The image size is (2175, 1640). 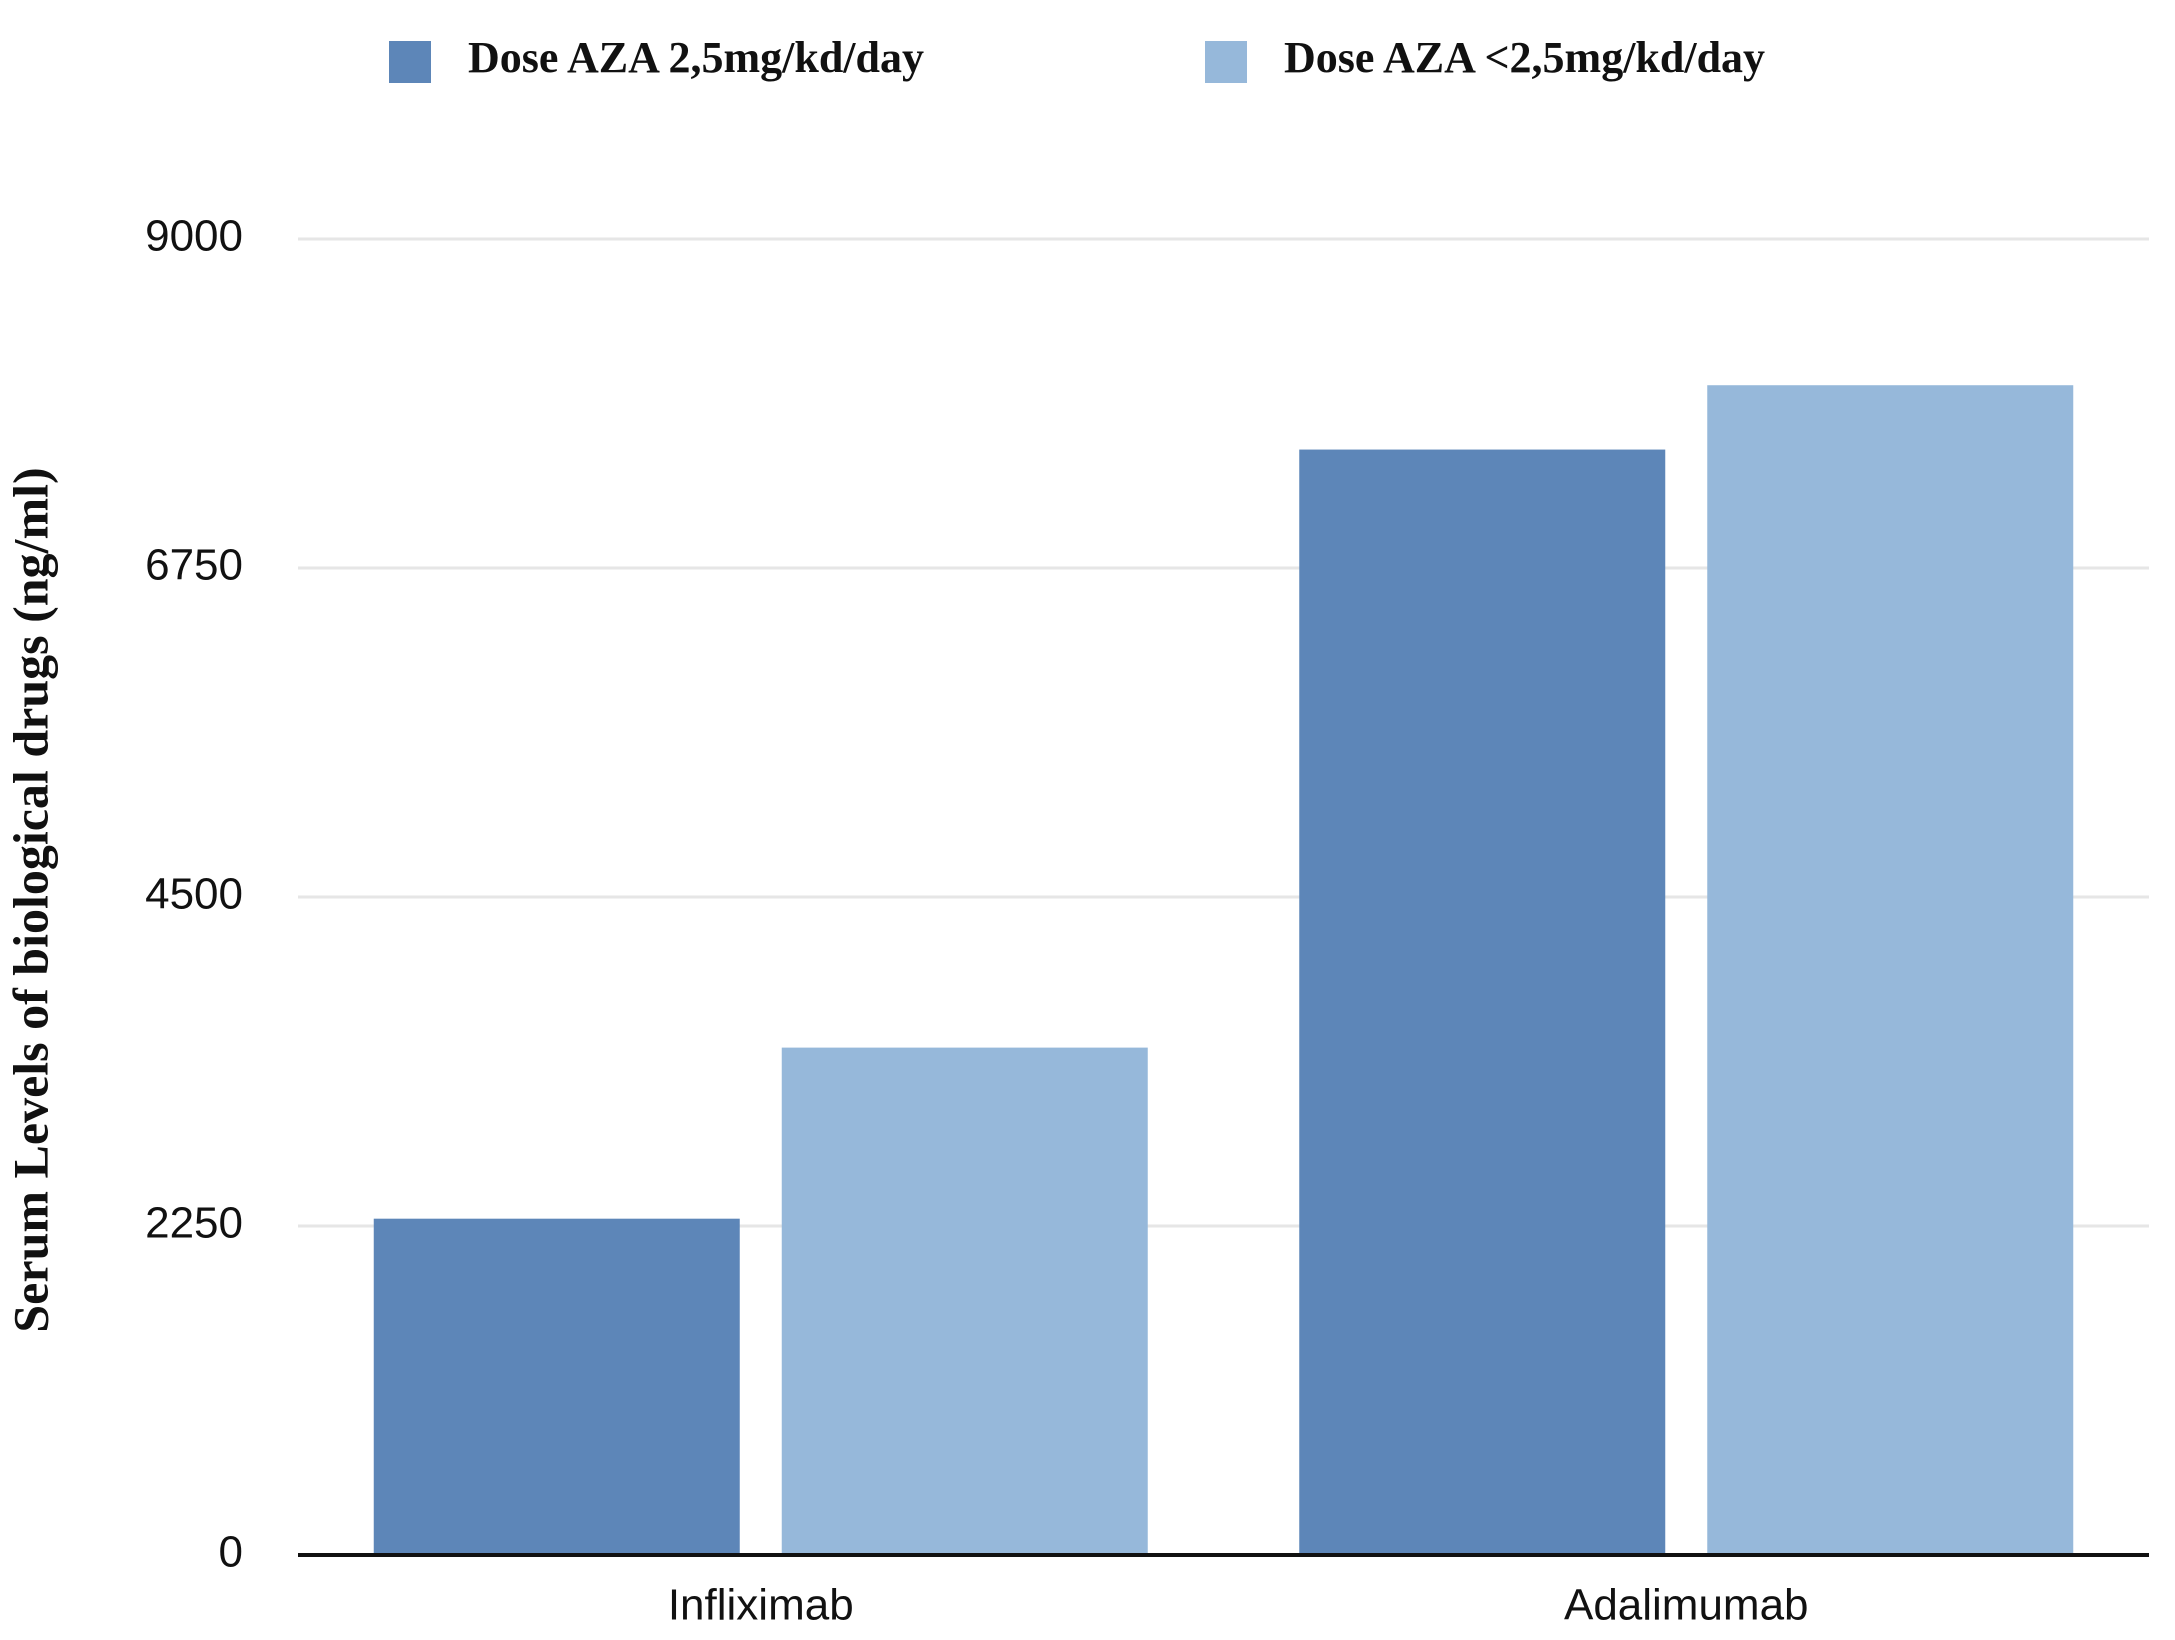 I want to click on legend-label: Dose AZA <2,5mg/kd/day, so click(x=1524, y=57).